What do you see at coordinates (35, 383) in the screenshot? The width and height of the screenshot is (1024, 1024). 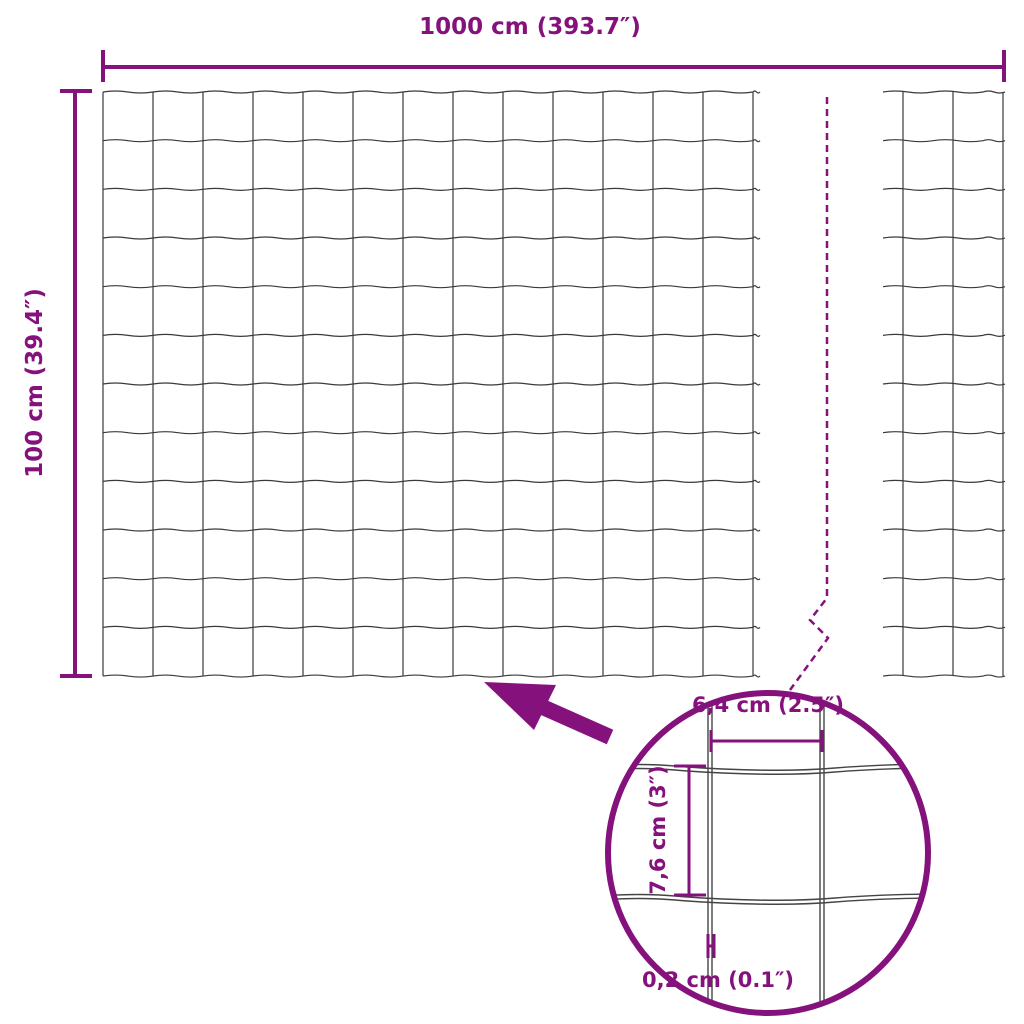 I see `height-label: 100 cm (39.4″)` at bounding box center [35, 383].